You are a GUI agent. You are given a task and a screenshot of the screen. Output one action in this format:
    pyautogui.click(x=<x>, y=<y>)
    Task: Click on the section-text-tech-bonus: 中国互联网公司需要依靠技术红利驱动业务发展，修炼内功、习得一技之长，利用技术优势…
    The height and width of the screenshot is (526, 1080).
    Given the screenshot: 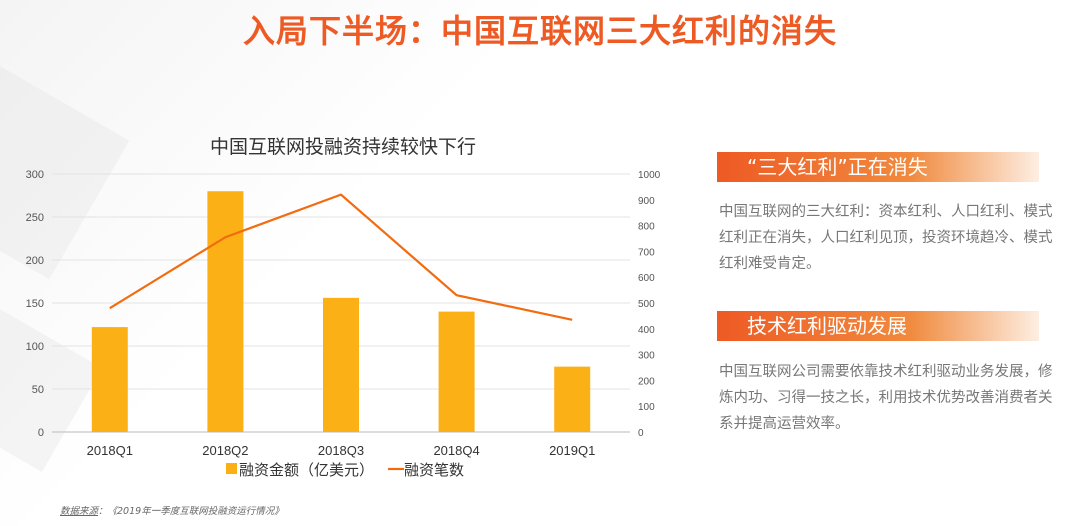 What is the action you would take?
    pyautogui.click(x=886, y=398)
    